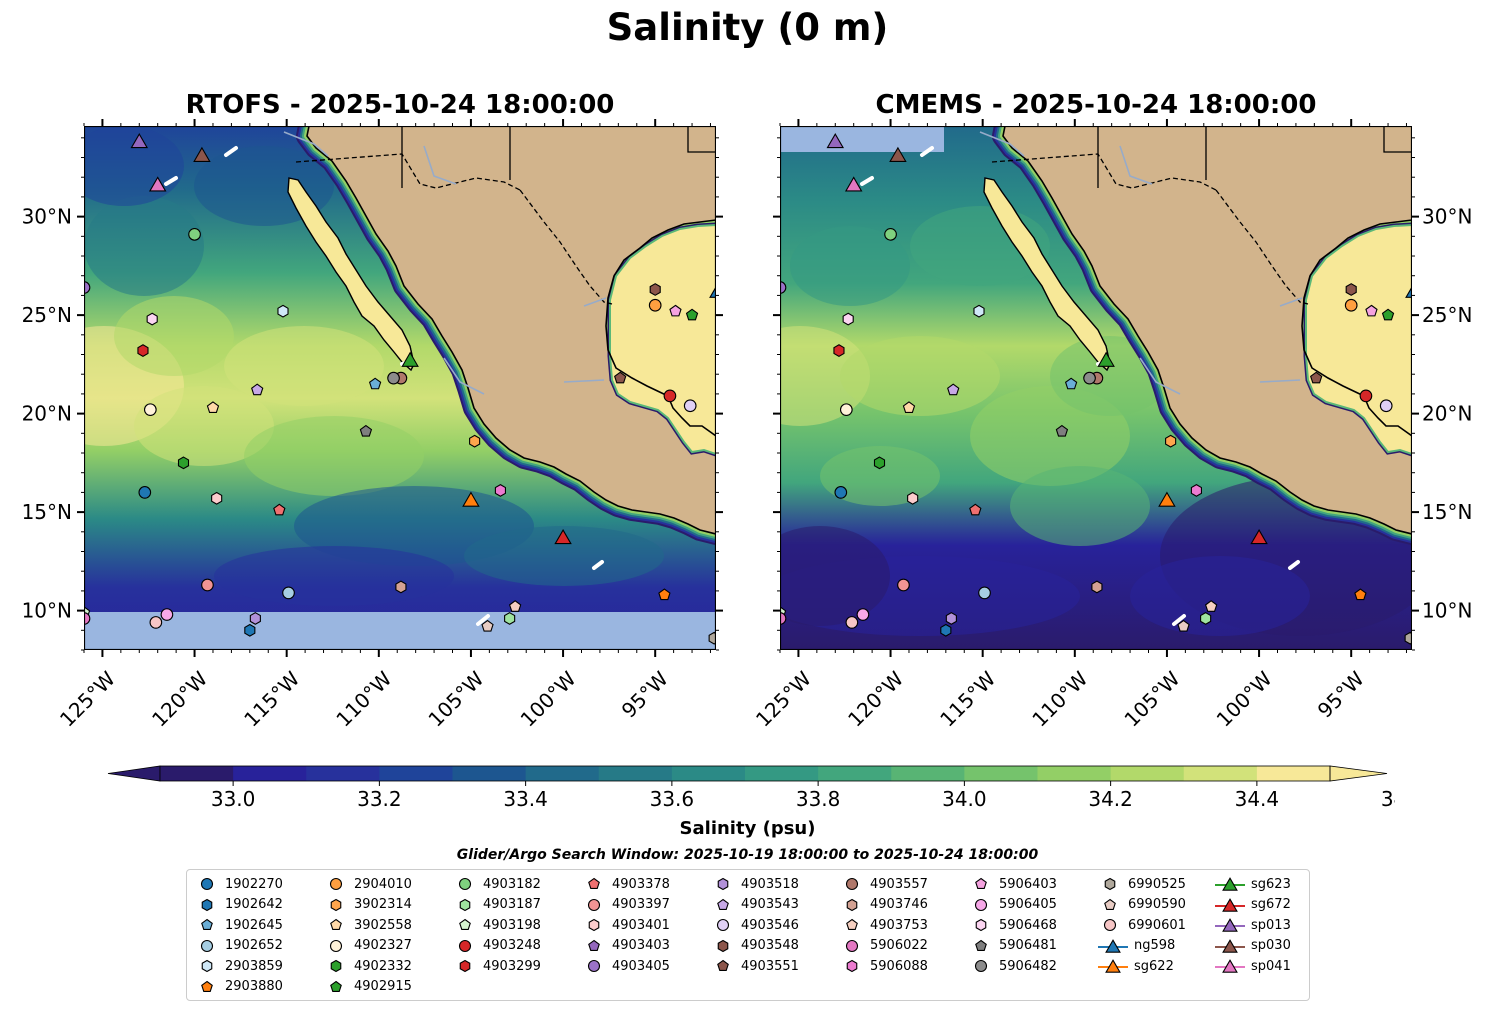 Image resolution: width=1495 pixels, height=1014 pixels. What do you see at coordinates (254, 905) in the screenshot?
I see `legend-label: 1902642` at bounding box center [254, 905].